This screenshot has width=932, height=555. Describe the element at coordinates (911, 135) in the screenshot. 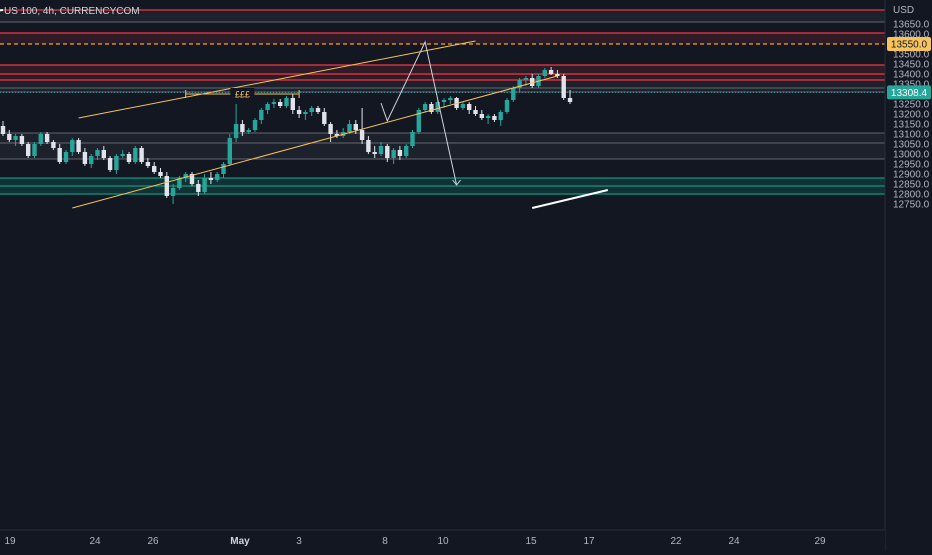

I see `y-tick-label: 13100.0` at that location.